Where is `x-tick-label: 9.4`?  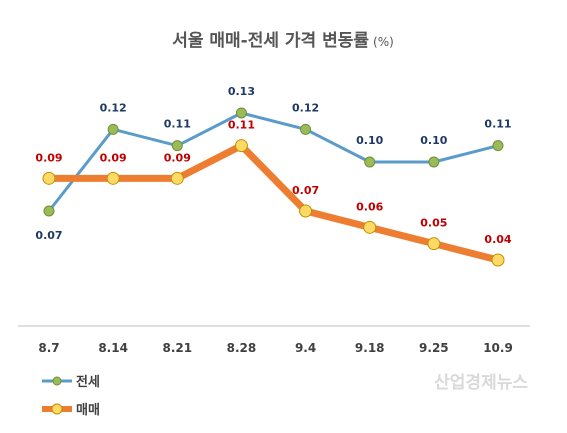
x-tick-label: 9.4 is located at coordinates (305, 348).